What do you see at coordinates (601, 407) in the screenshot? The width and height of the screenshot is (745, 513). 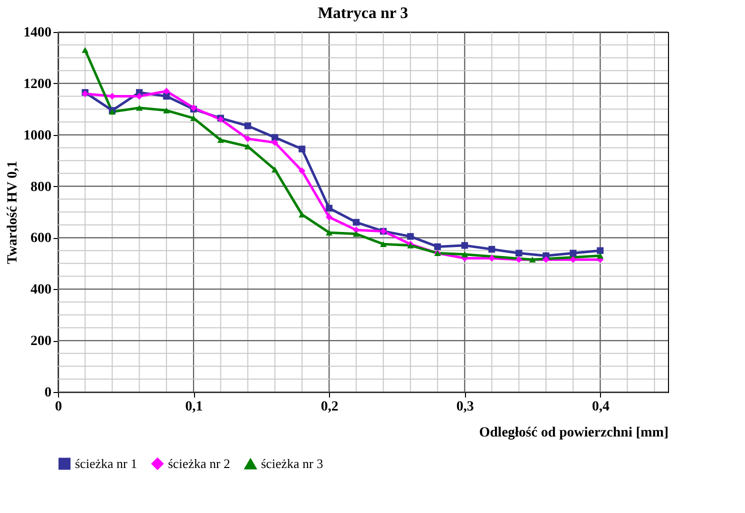 I see `x-tick-label: 0,4` at bounding box center [601, 407].